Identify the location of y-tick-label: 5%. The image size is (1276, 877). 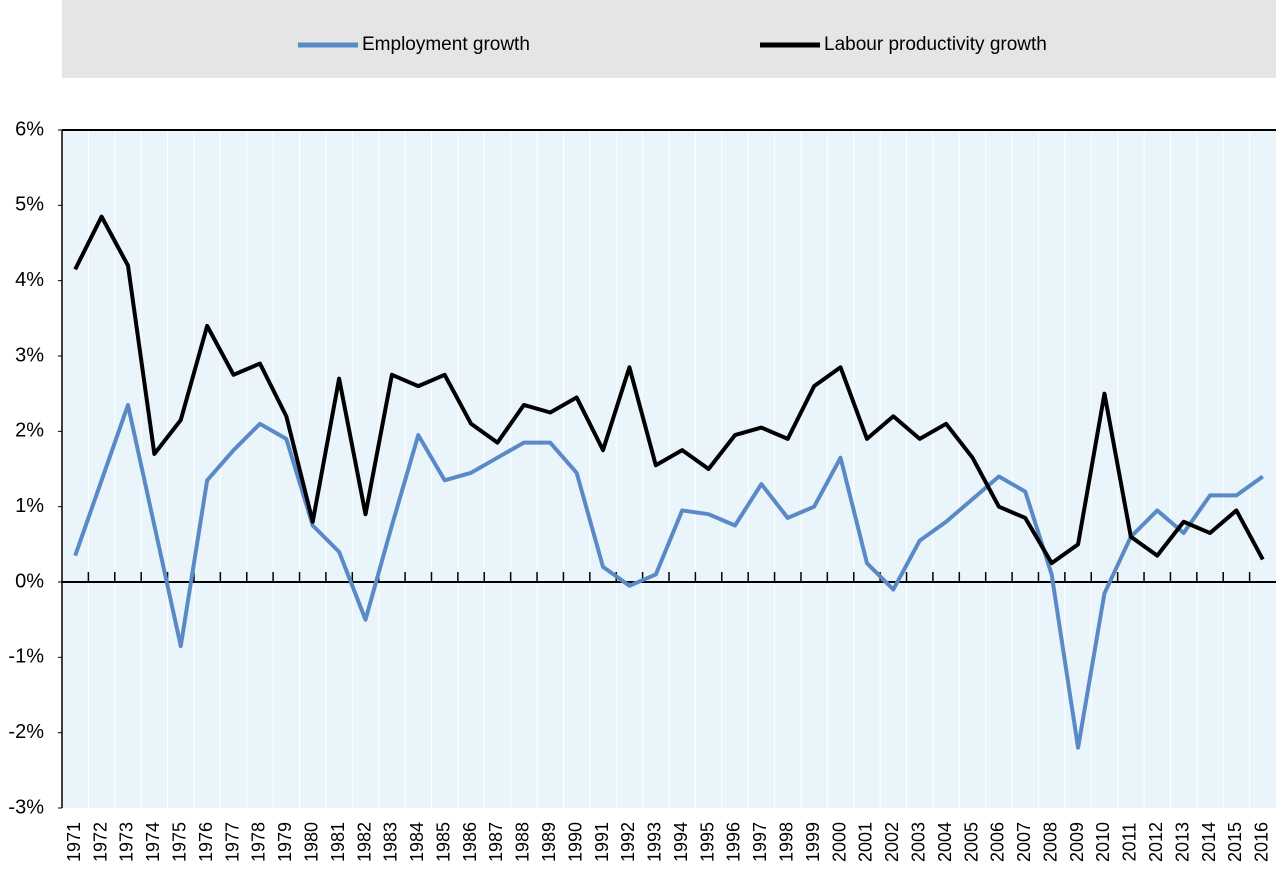
(29, 205).